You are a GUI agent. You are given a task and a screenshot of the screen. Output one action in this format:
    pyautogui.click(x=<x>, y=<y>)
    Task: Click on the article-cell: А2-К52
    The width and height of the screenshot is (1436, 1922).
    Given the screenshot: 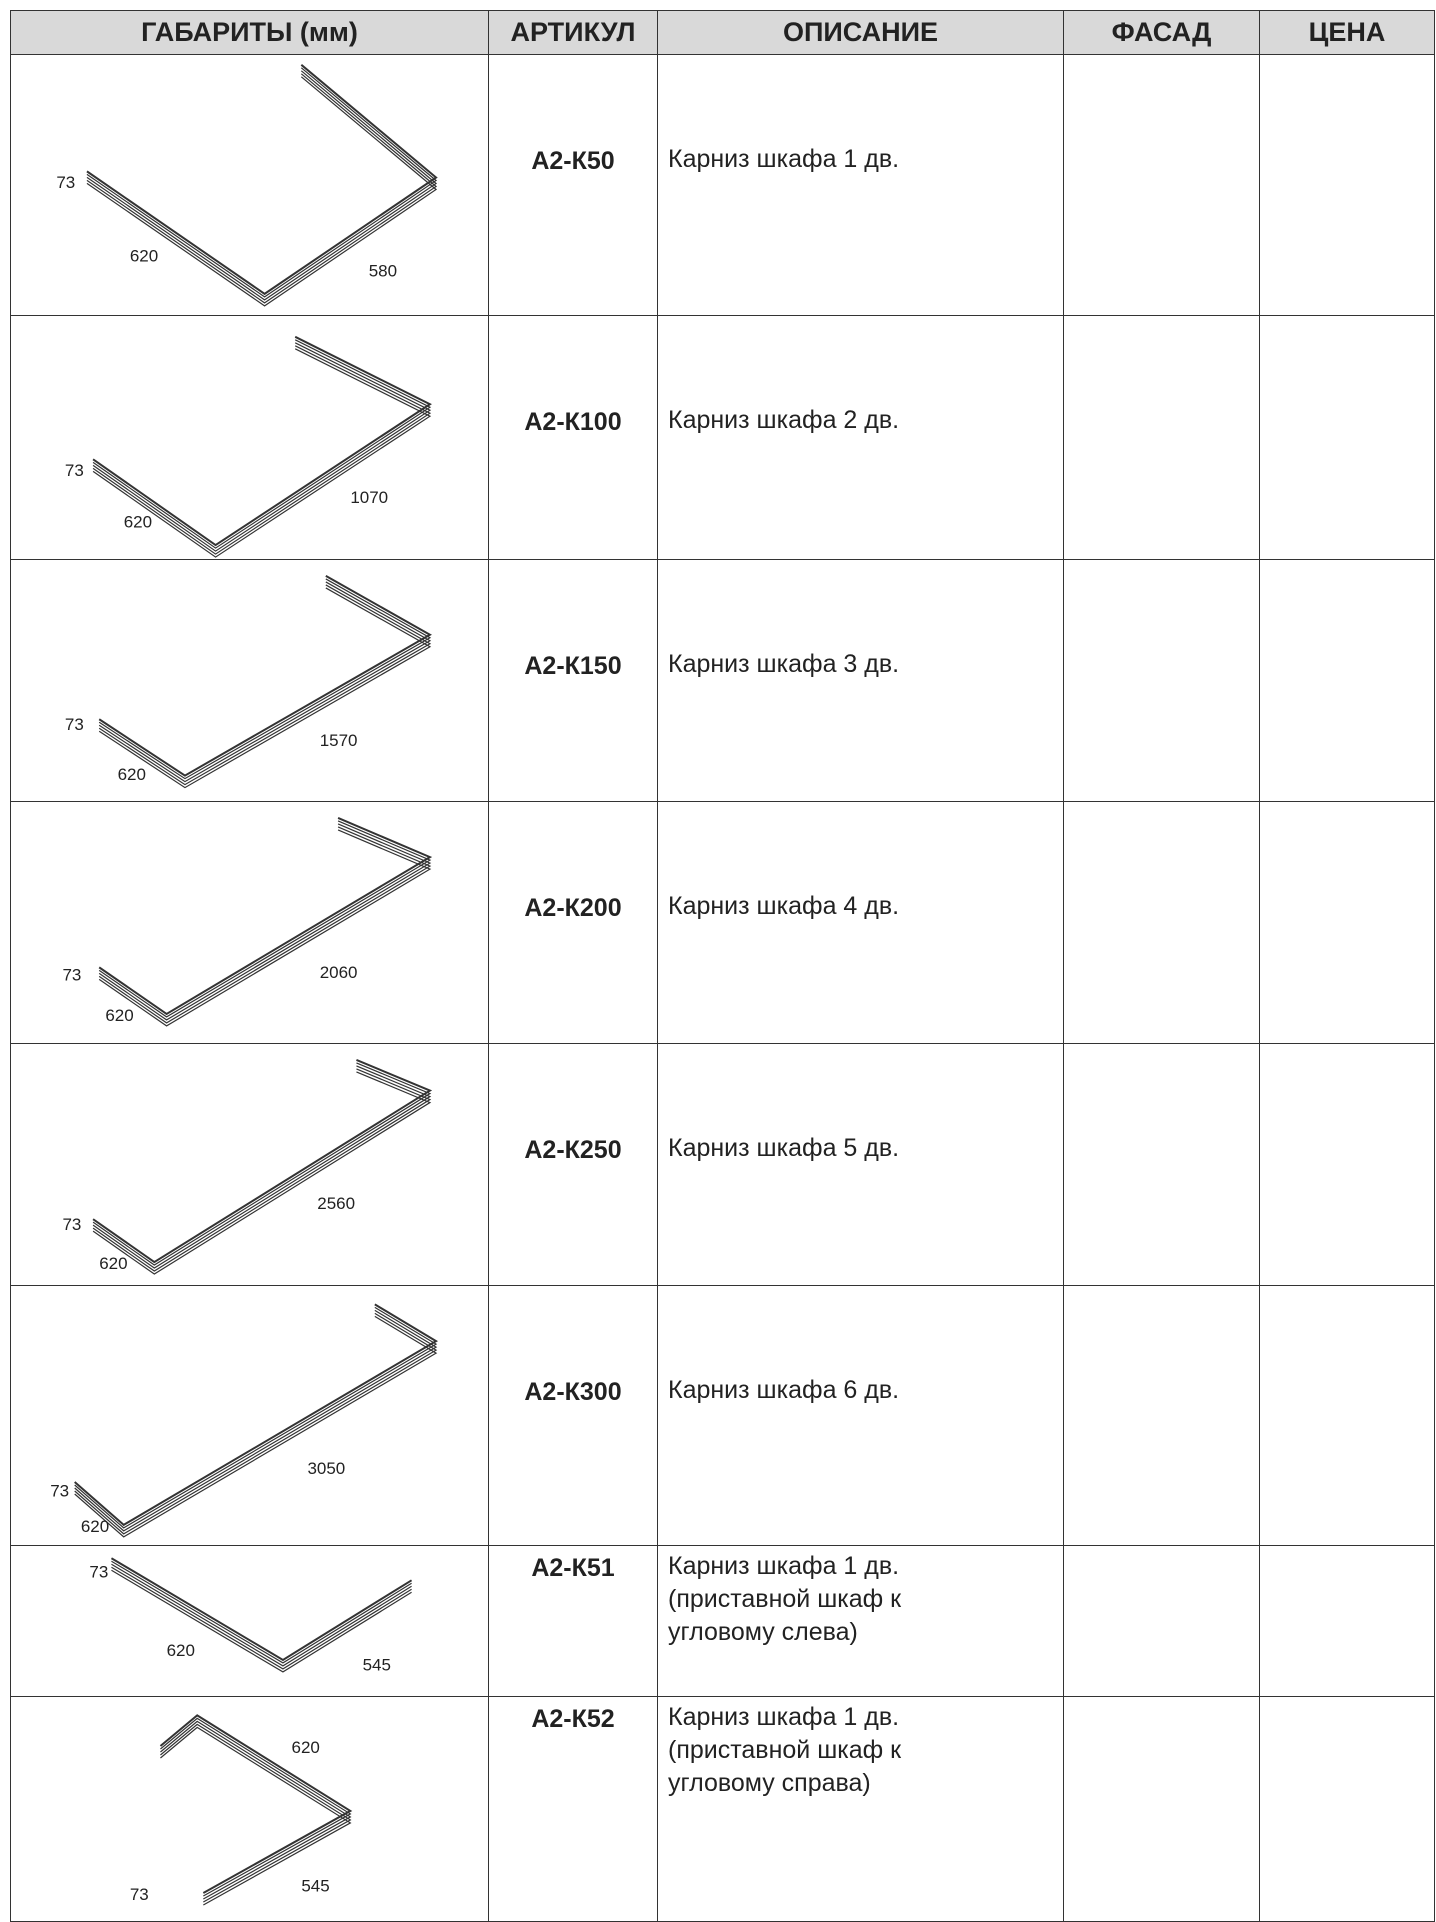 What is the action you would take?
    pyautogui.click(x=573, y=1809)
    